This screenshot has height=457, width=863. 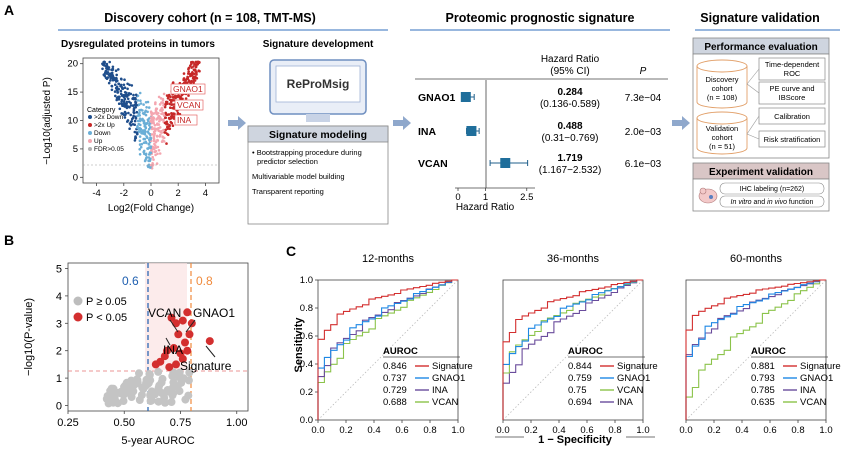 I want to click on roc-xtick-label: 0.0, so click(x=685, y=430).